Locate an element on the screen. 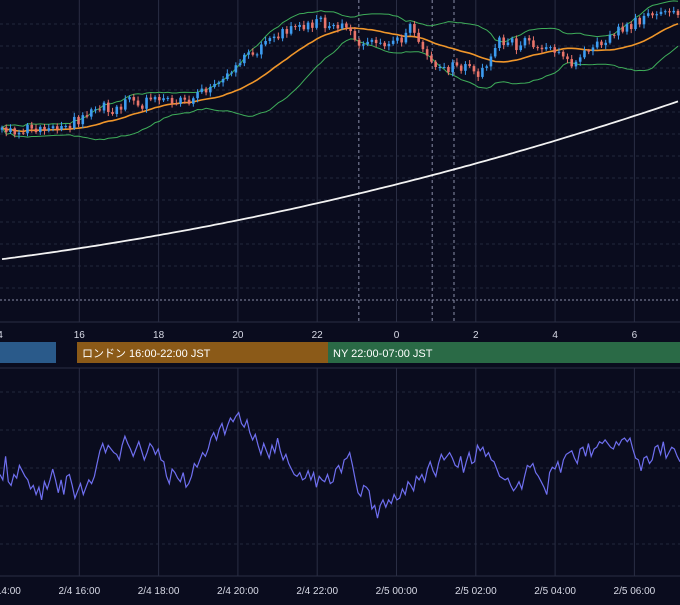 The width and height of the screenshot is (680, 605). price-x-tick-label: 18 is located at coordinates (159, 335).